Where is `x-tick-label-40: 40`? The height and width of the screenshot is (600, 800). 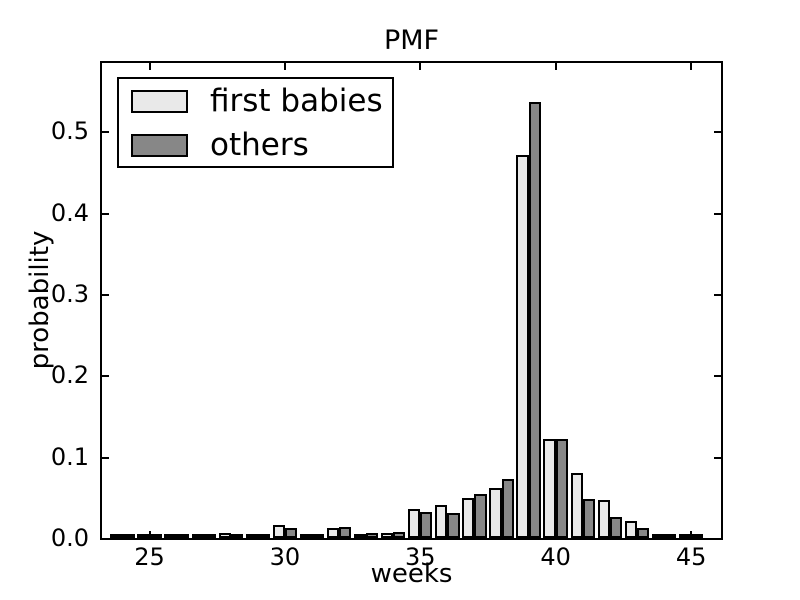 x-tick-label-40: 40 is located at coordinates (555, 557).